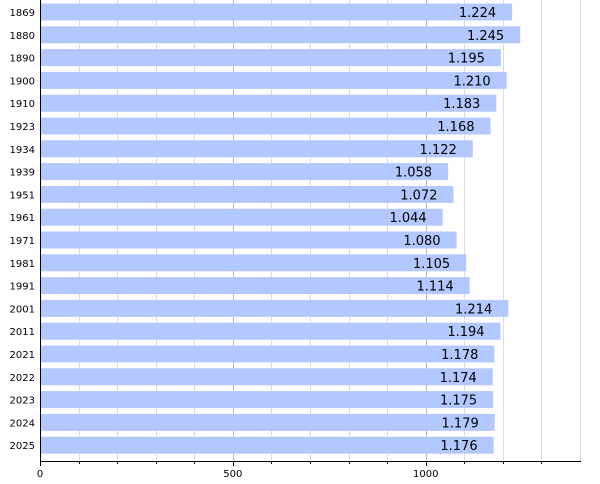 This screenshot has width=600, height=484. What do you see at coordinates (438, 150) in the screenshot?
I see `data-label: 1.122` at bounding box center [438, 150].